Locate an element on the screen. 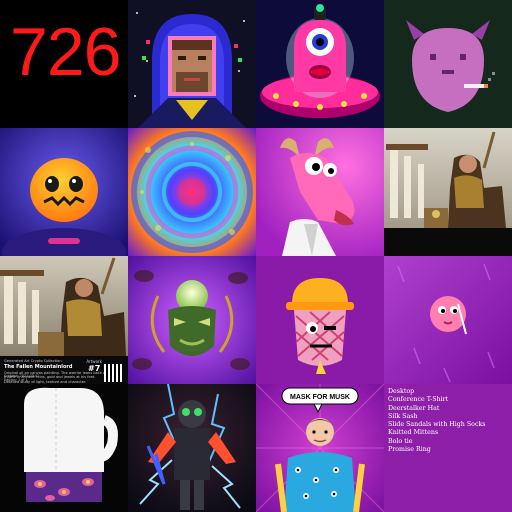 This screenshot has height=512, width=512. tile-cartoon-goat is located at coordinates (320, 192).